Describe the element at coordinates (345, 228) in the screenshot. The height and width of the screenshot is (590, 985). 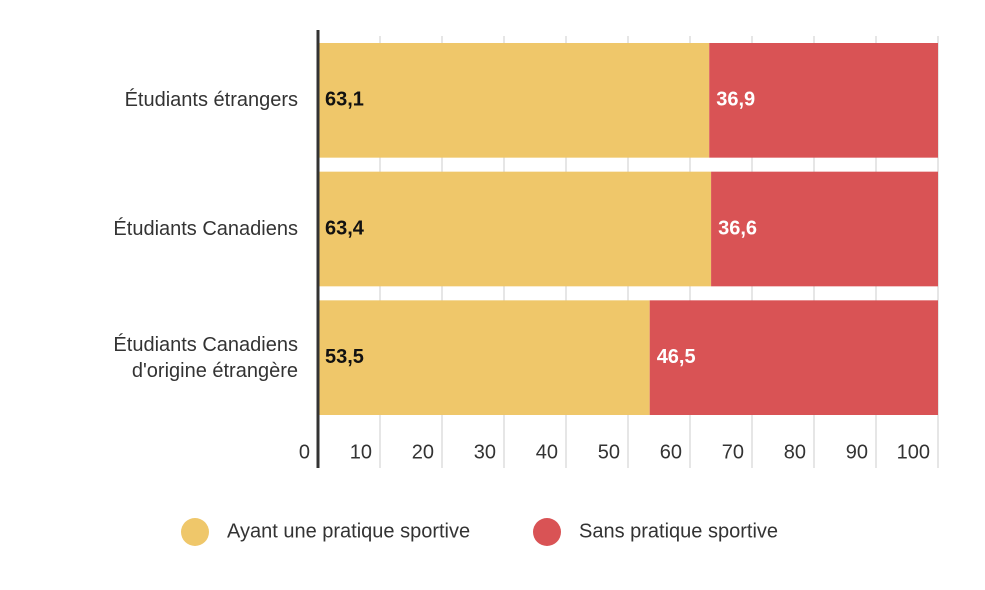
I see `data-label: 63,4` at that location.